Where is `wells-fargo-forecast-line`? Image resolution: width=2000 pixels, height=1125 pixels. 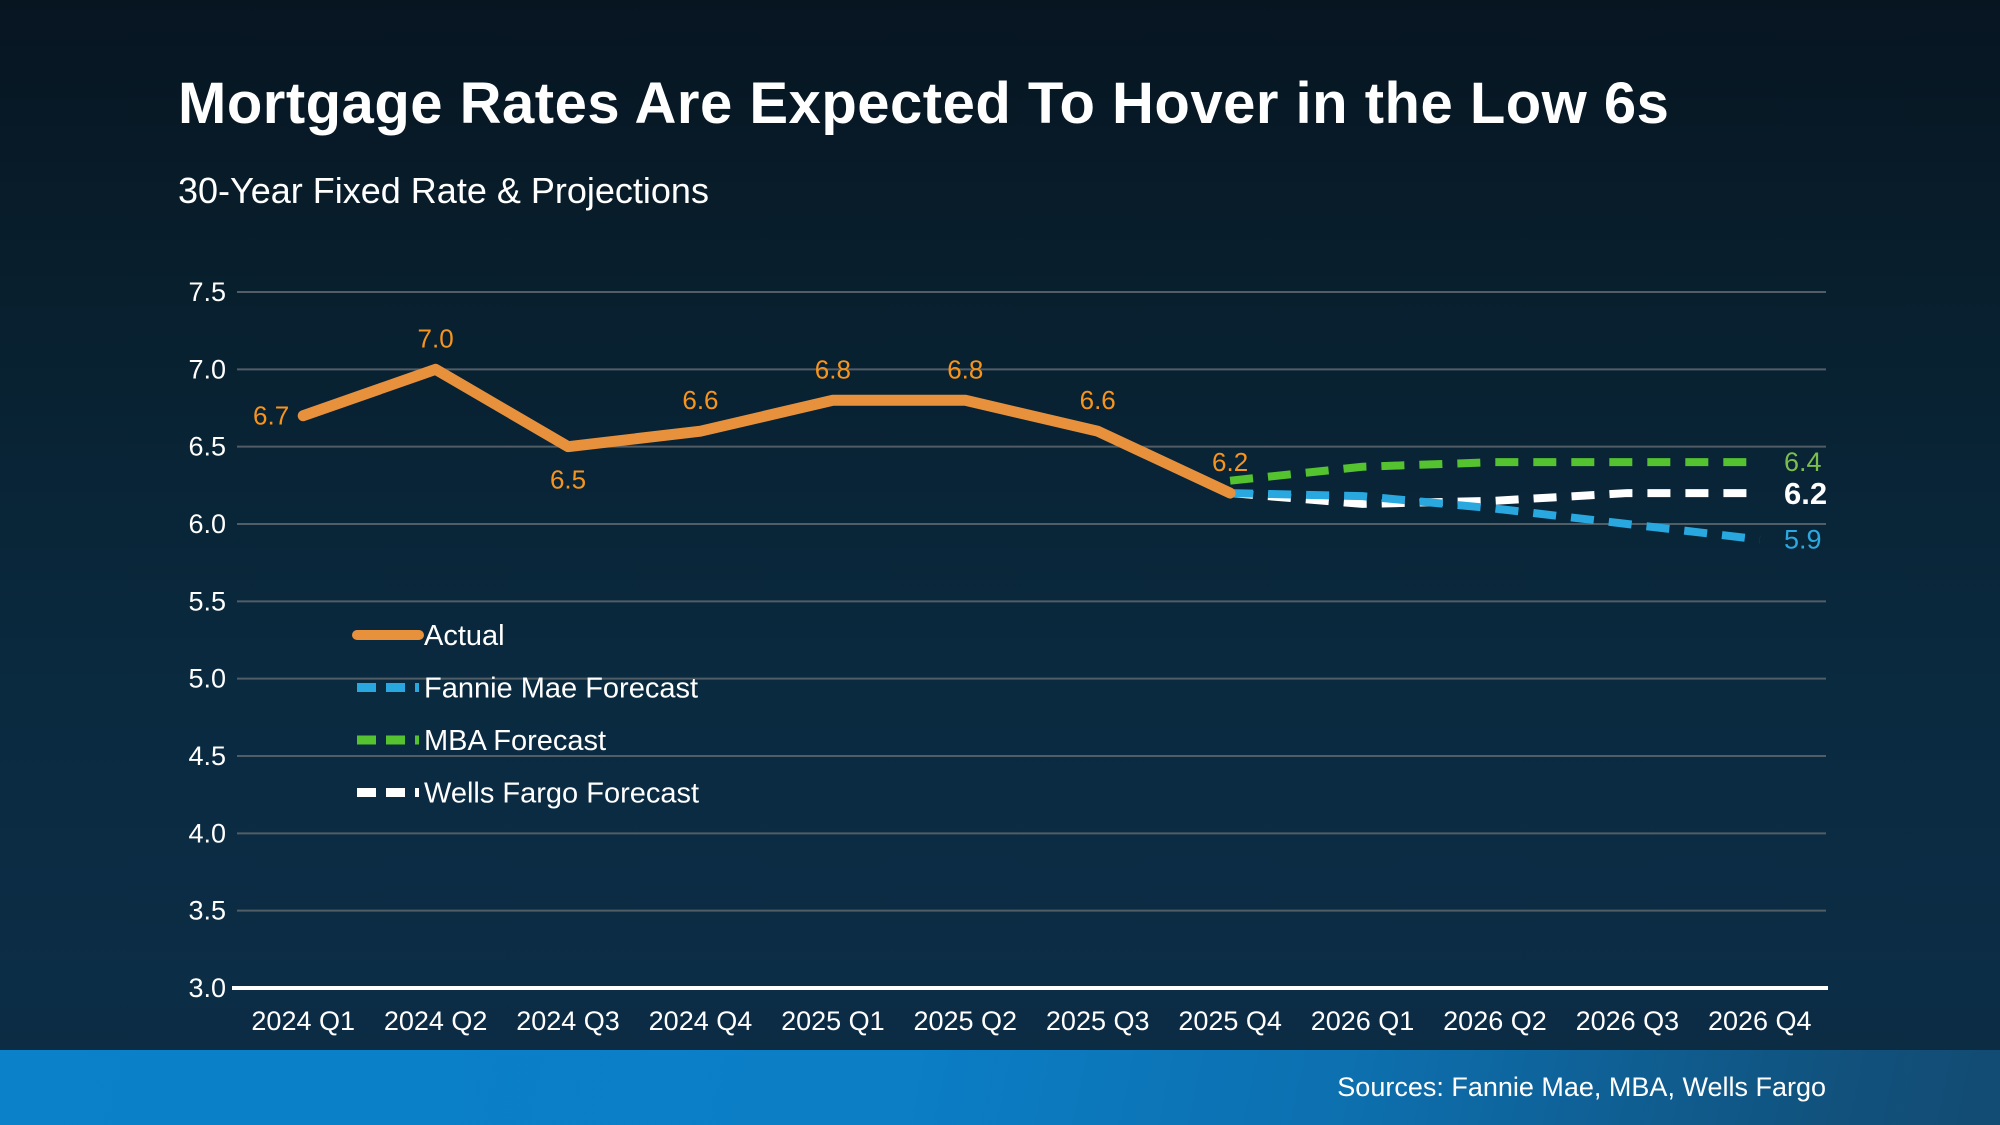
wells-fargo-forecast-line is located at coordinates (1494, 498).